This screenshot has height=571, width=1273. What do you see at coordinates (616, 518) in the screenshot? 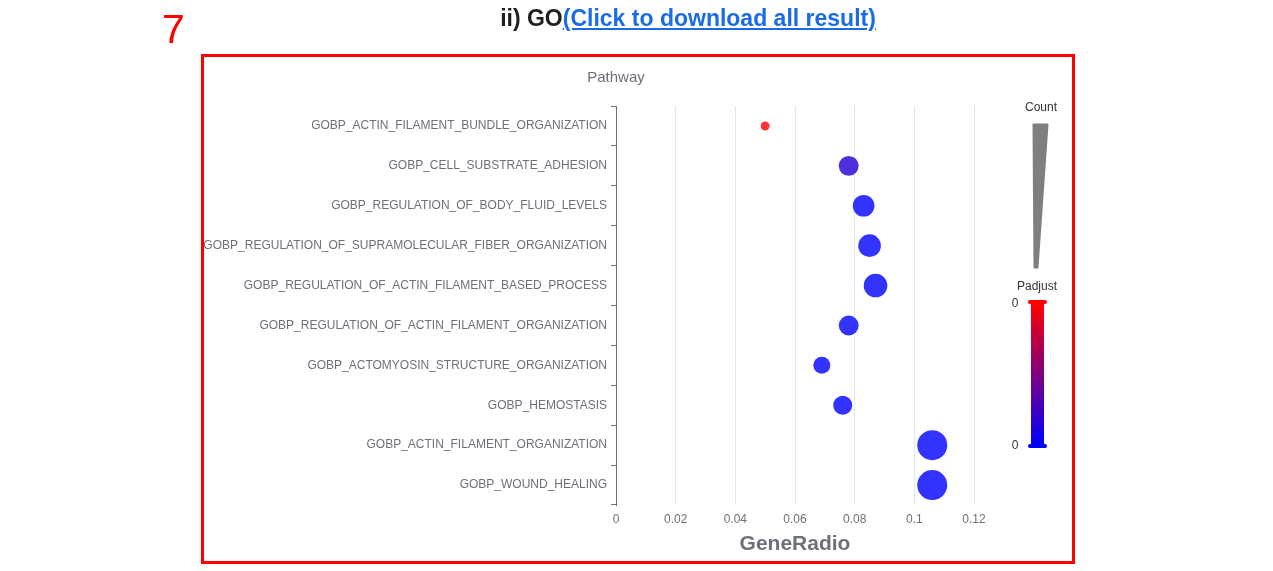
I see `x-tick-label: 0` at bounding box center [616, 518].